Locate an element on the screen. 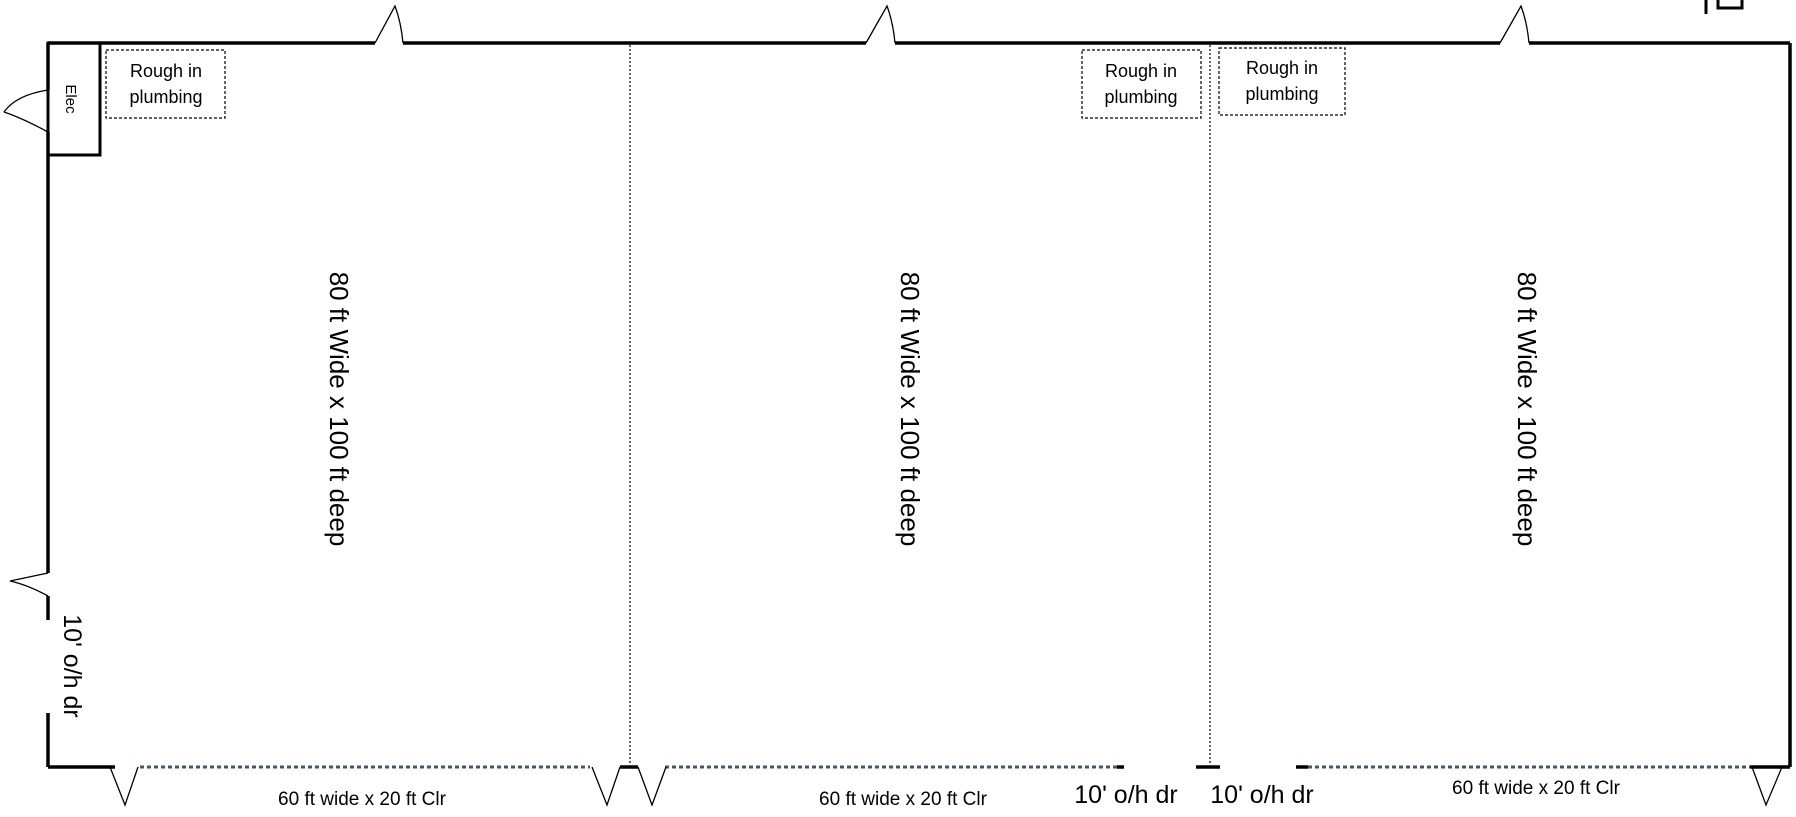  elec-label: Elec is located at coordinates (70, 99).